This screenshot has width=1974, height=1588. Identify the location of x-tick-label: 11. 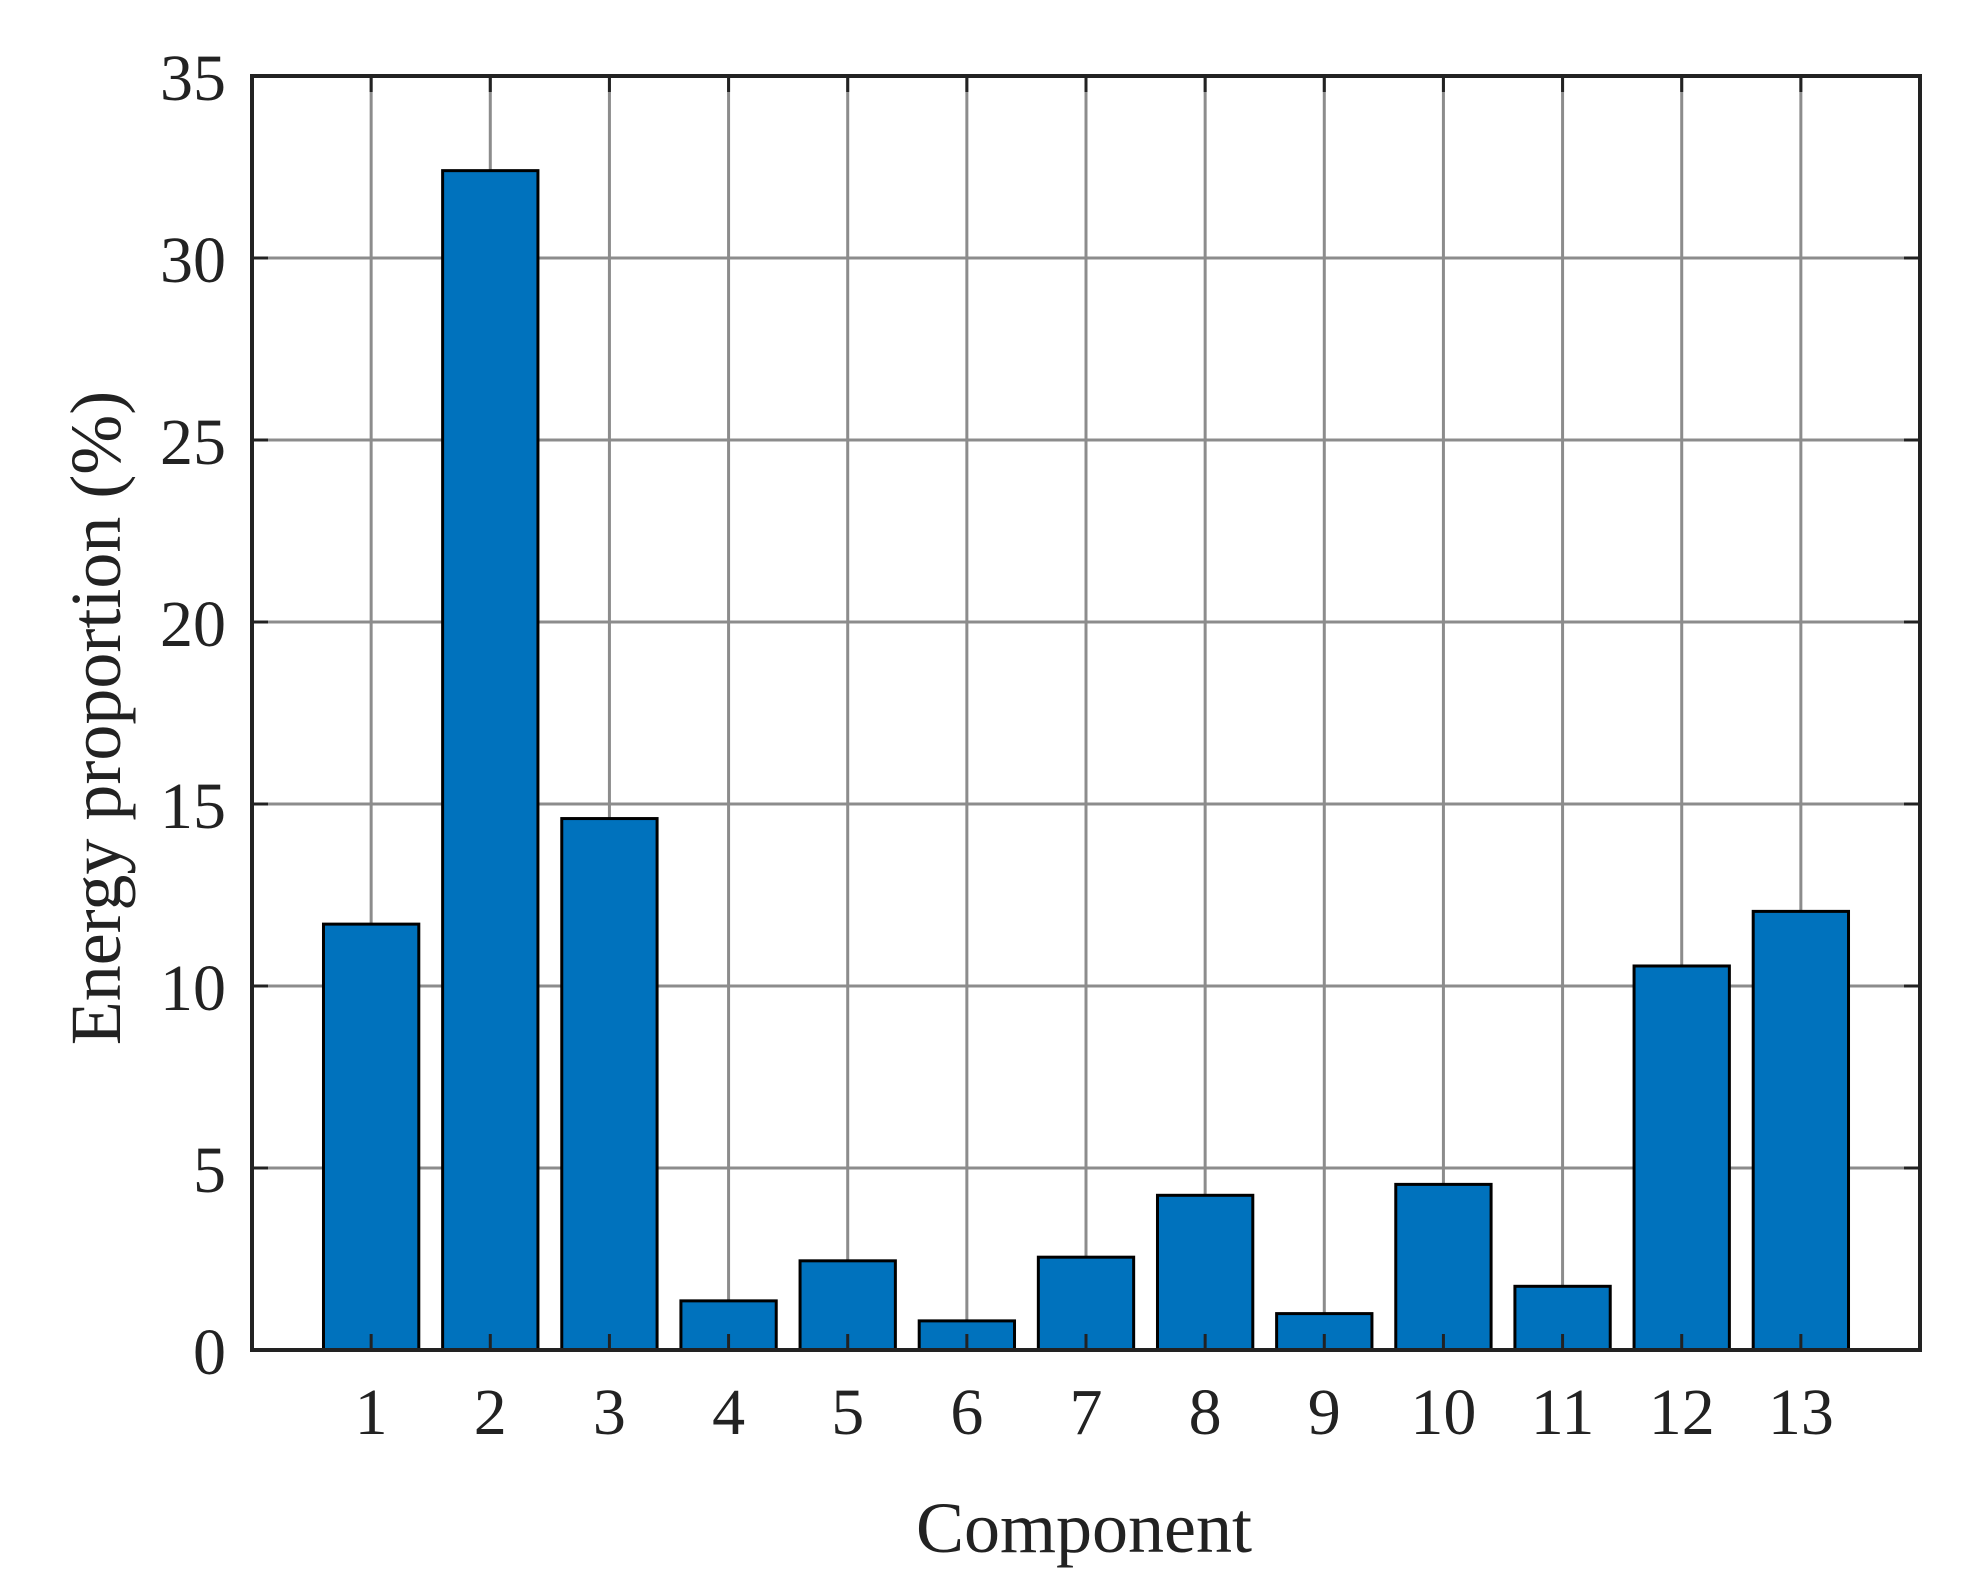
(1563, 1412).